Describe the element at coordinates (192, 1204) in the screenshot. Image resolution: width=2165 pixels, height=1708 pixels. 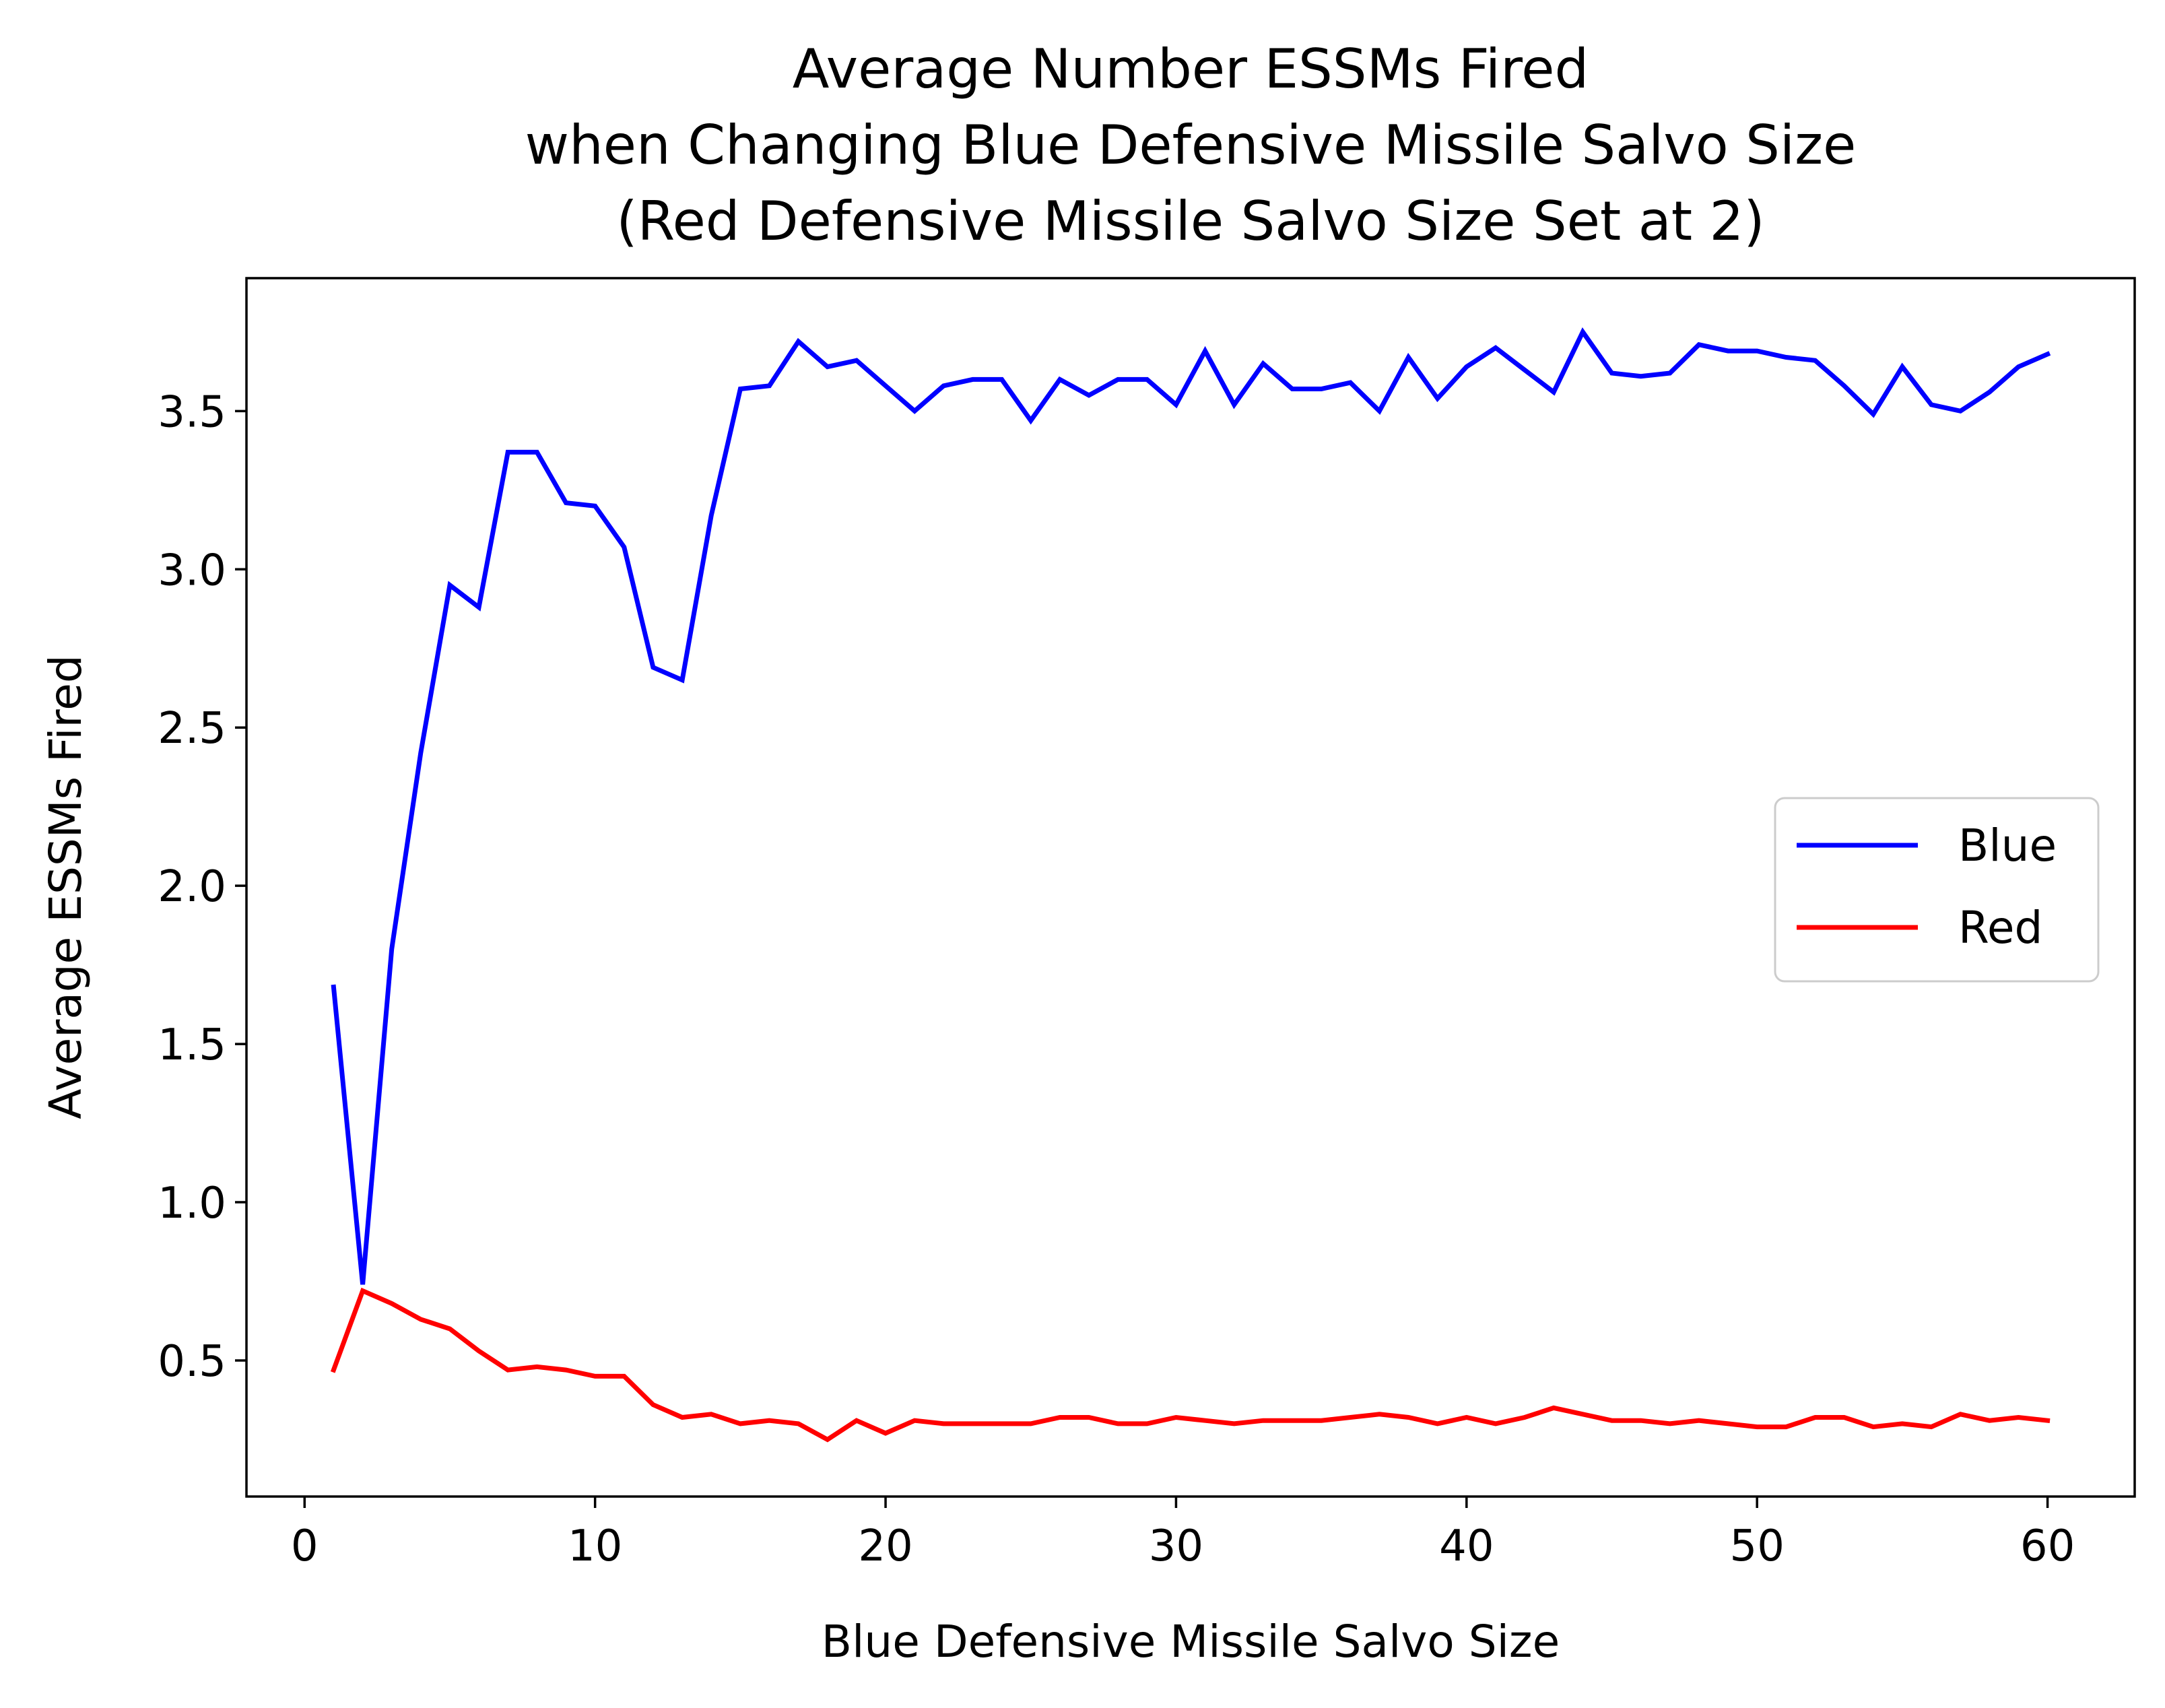
I see `y-tick-label: 1.0` at that location.